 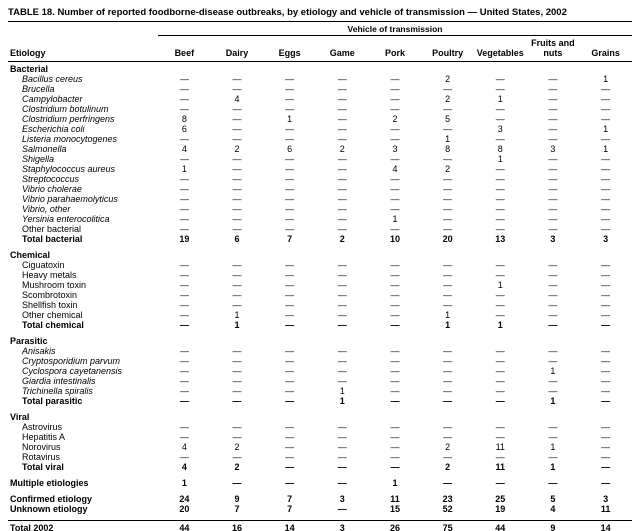 I want to click on cell-hepatitis-a-beef: —, so click(x=184, y=437).